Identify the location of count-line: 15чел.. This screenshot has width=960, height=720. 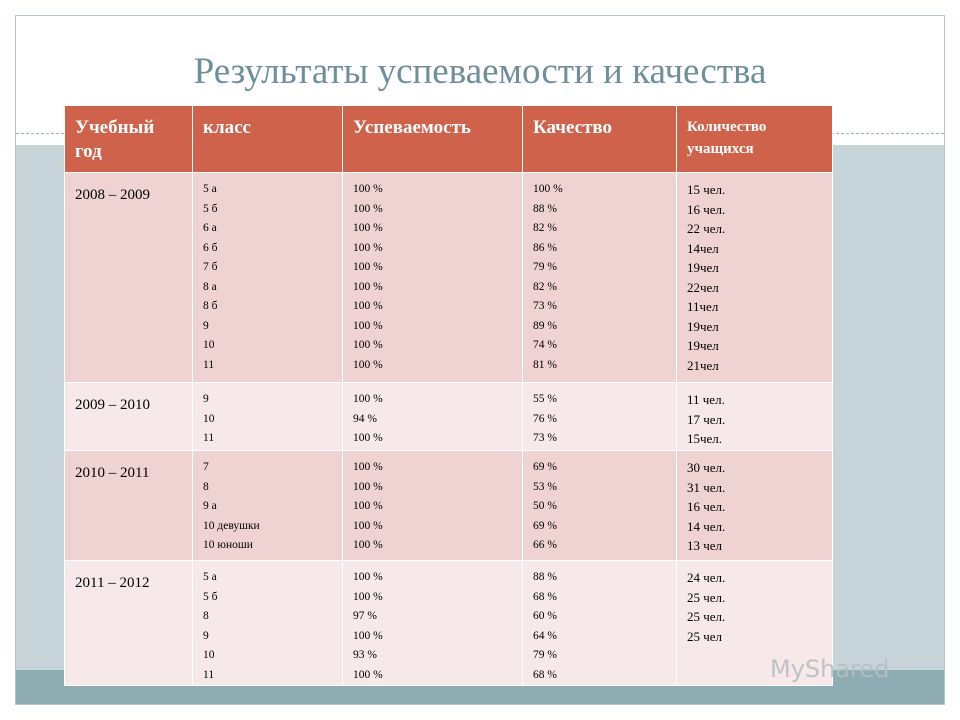
(705, 438).